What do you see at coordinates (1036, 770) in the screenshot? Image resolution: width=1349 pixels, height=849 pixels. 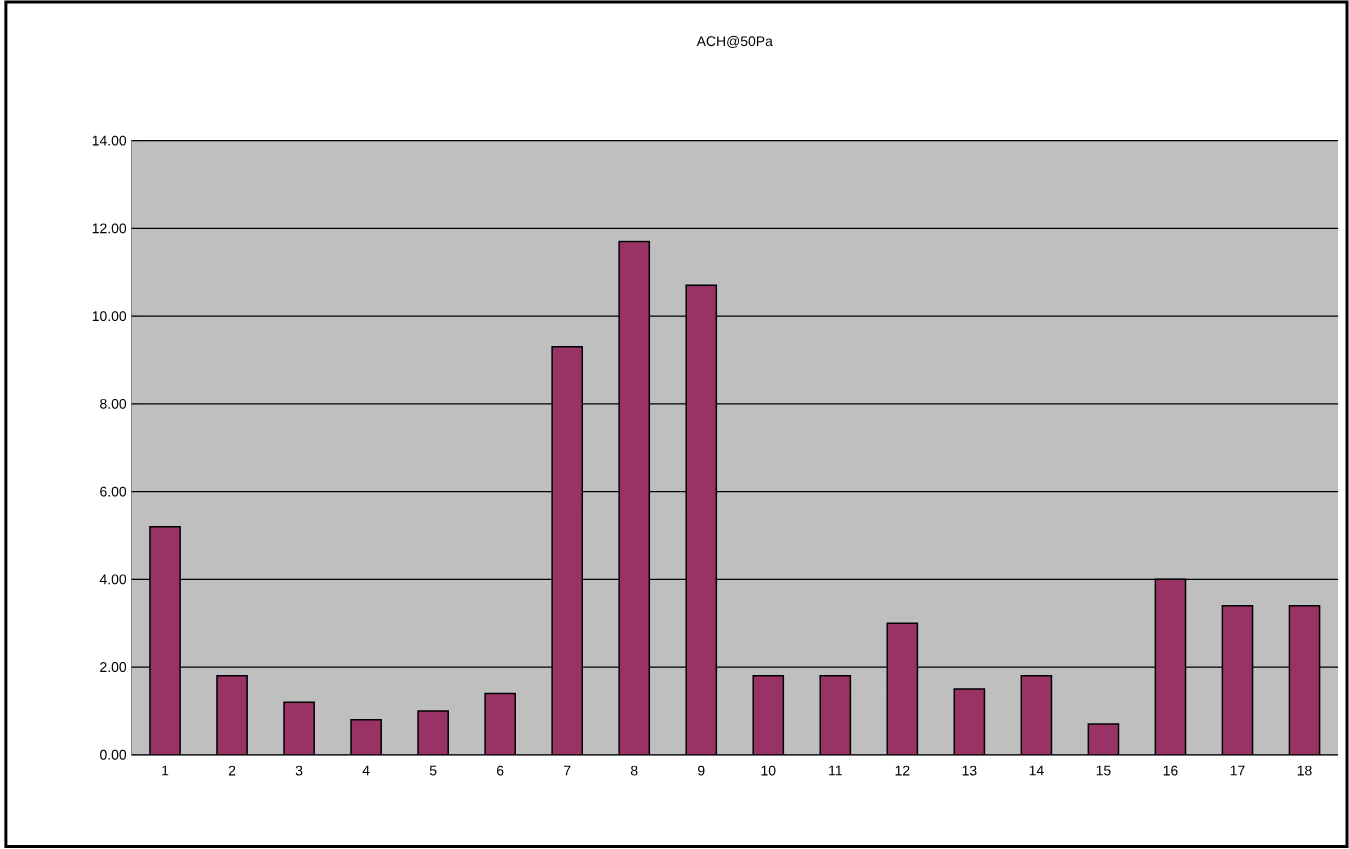 I see `x-tick-label: 14` at bounding box center [1036, 770].